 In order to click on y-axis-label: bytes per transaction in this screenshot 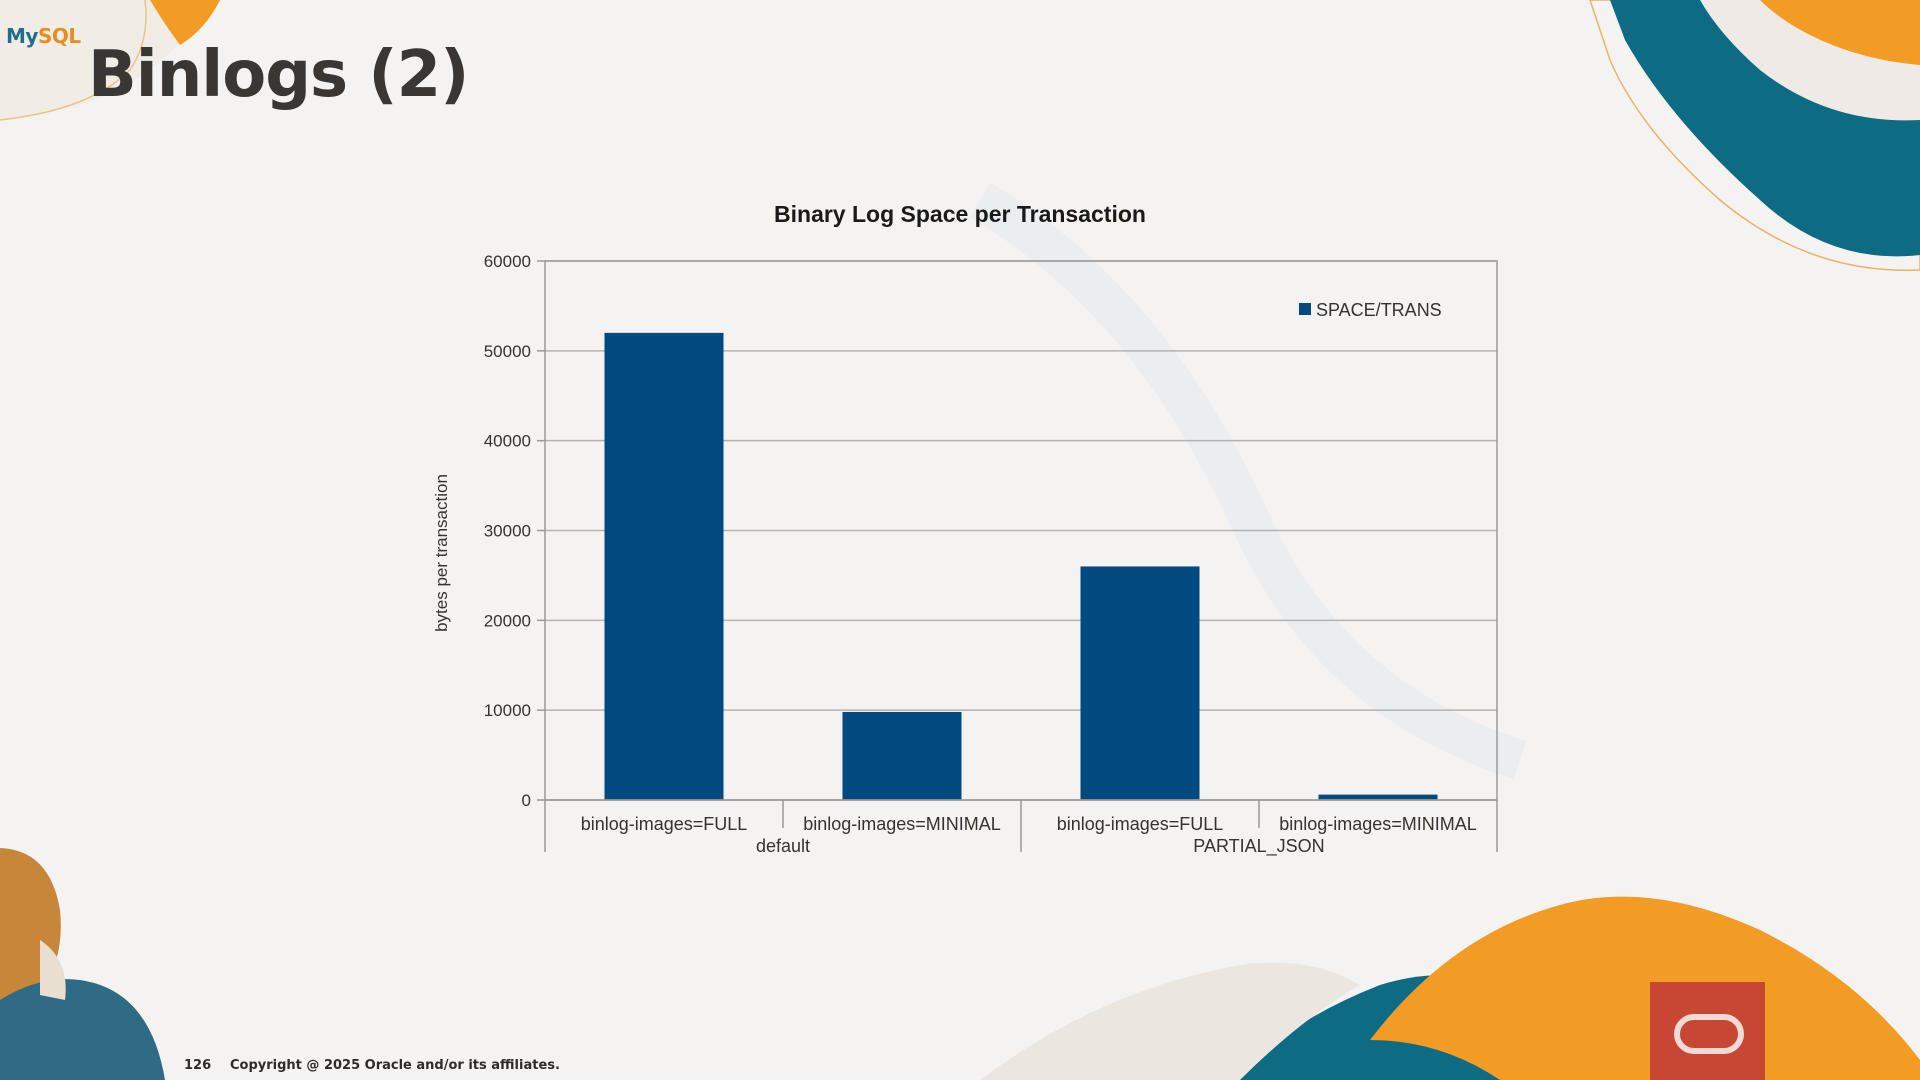, I will do `click(441, 553)`.